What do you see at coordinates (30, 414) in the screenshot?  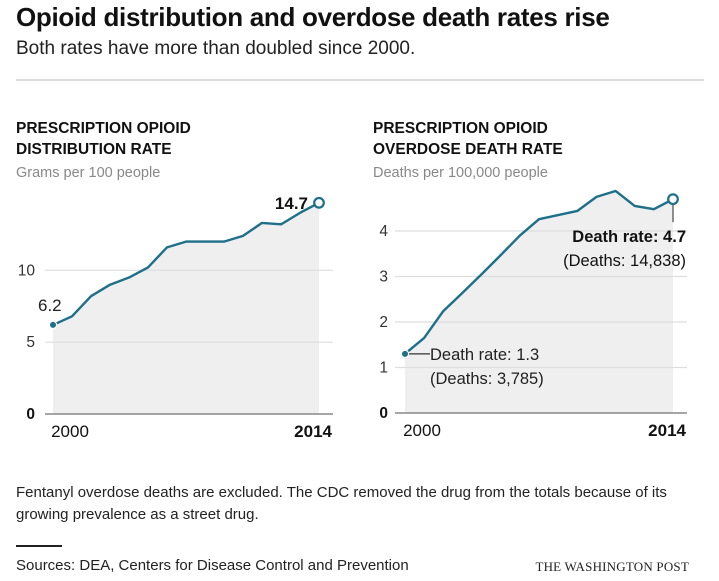 I see `distribution-ytick-label: 0` at bounding box center [30, 414].